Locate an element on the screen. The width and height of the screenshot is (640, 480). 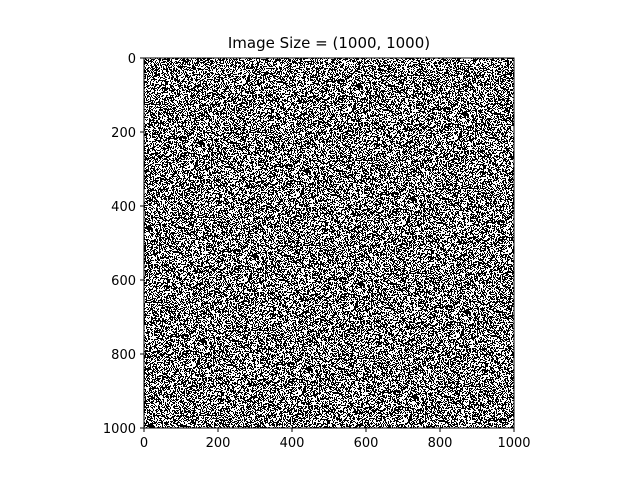
y-tick-label: 800 is located at coordinates (123, 355).